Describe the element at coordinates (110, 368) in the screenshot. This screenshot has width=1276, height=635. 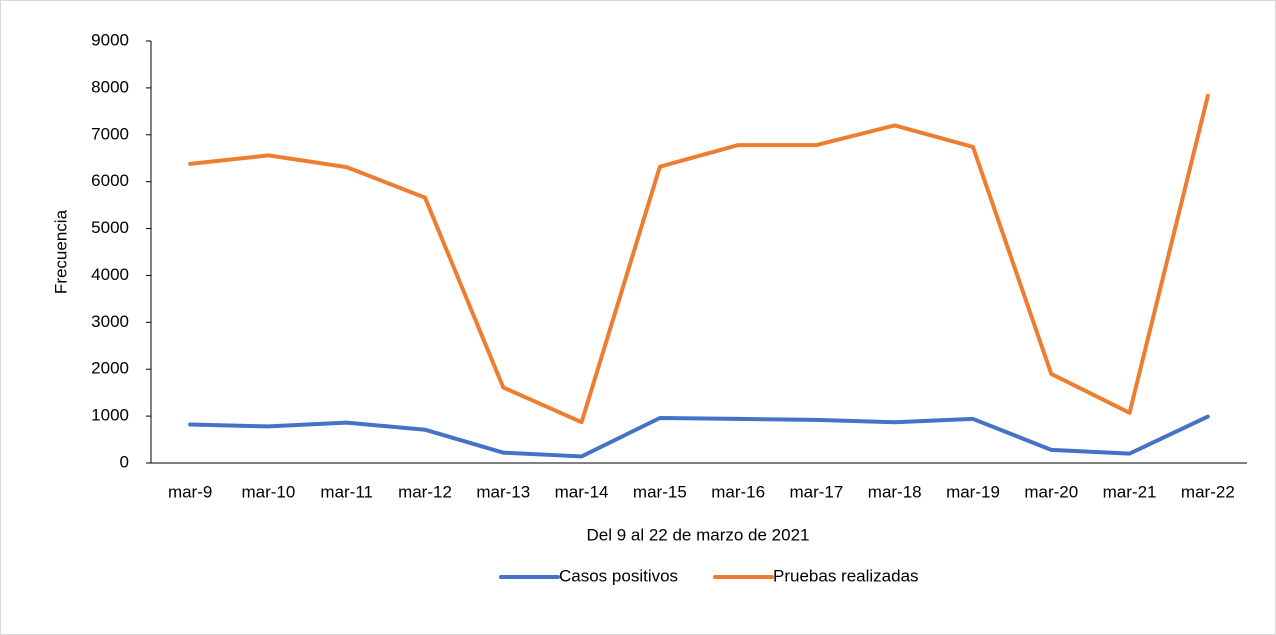
I see `y-tick-label: 2000` at that location.